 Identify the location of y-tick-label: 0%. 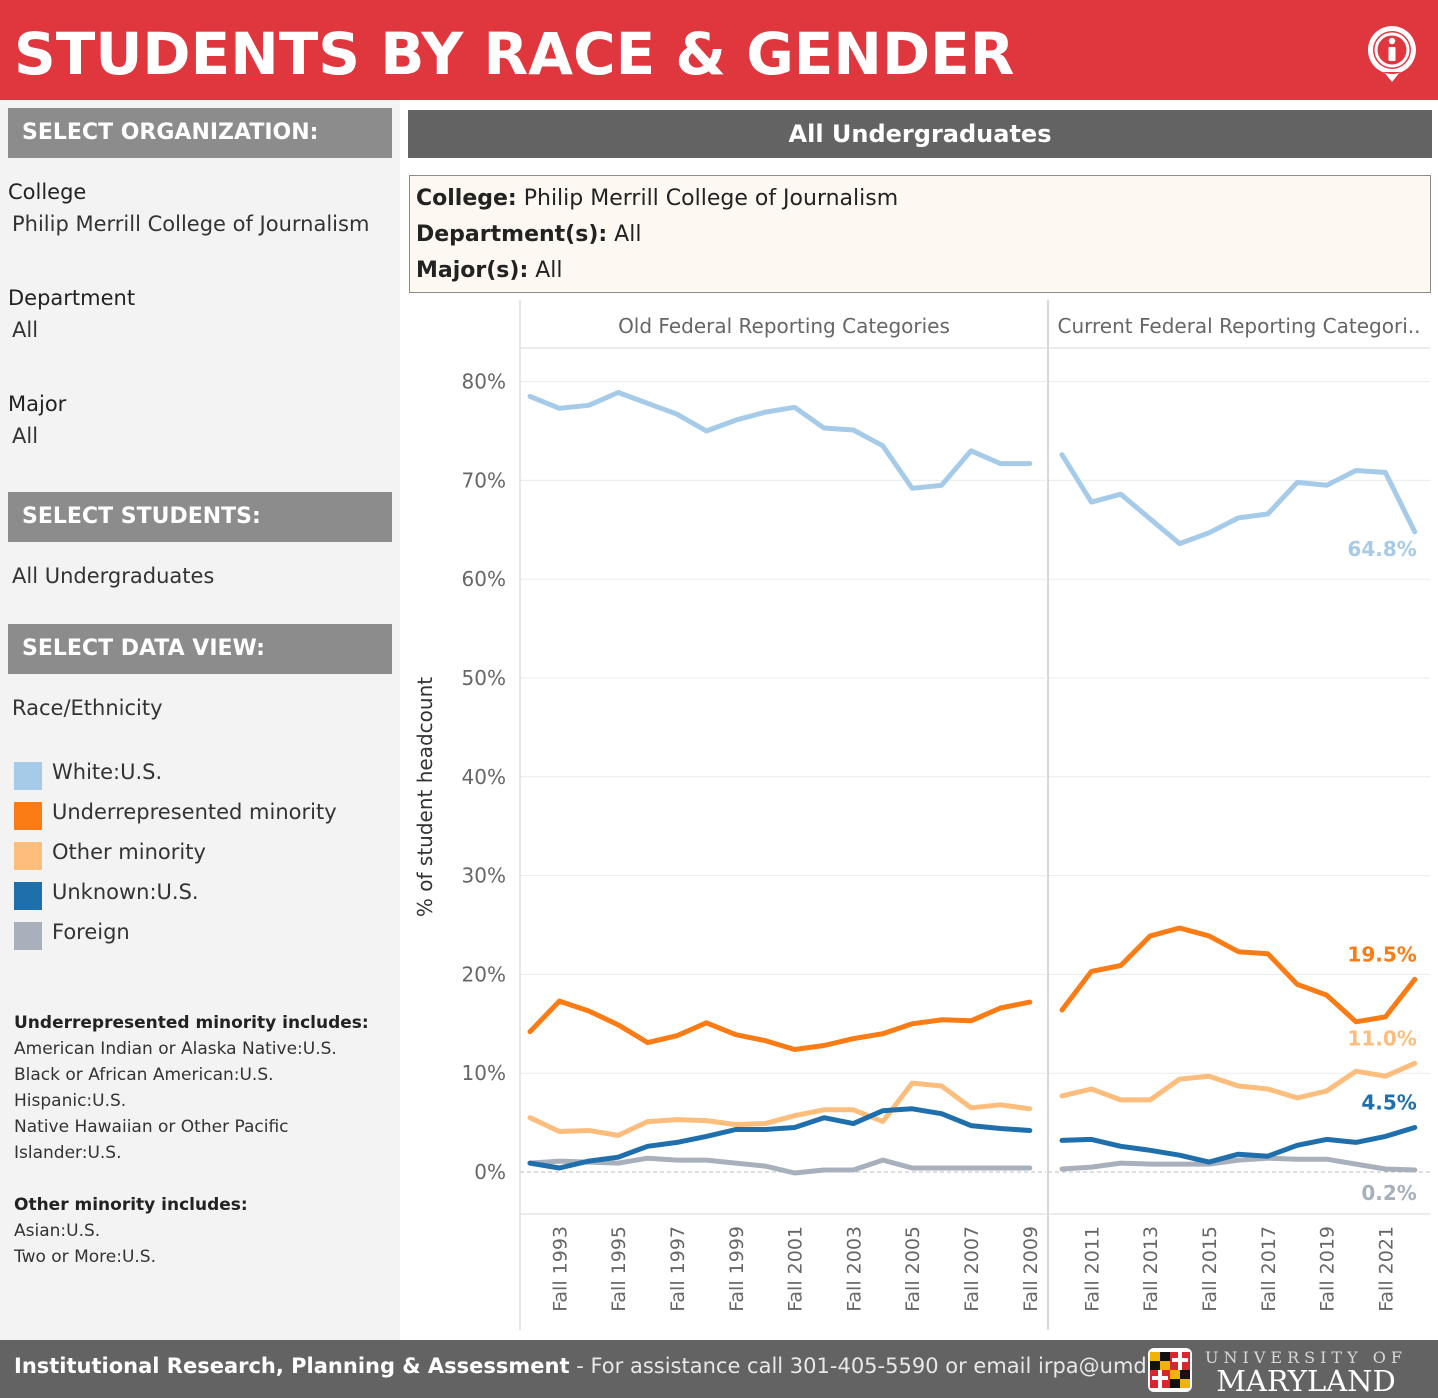
(490, 1172).